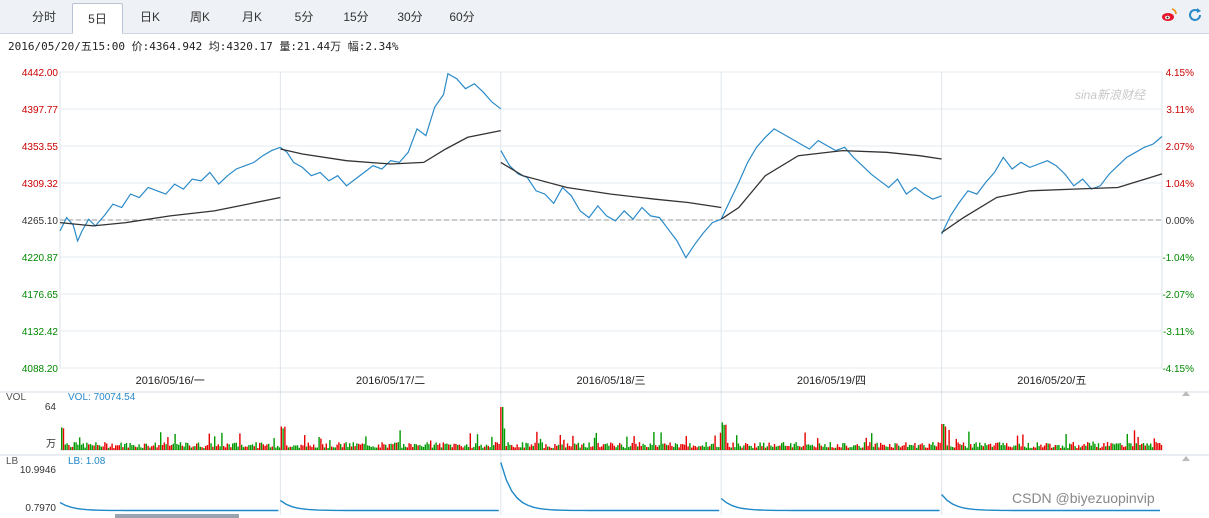 This screenshot has width=1209, height=518. I want to click on tab-monthly-k: 月K, so click(251, 17).